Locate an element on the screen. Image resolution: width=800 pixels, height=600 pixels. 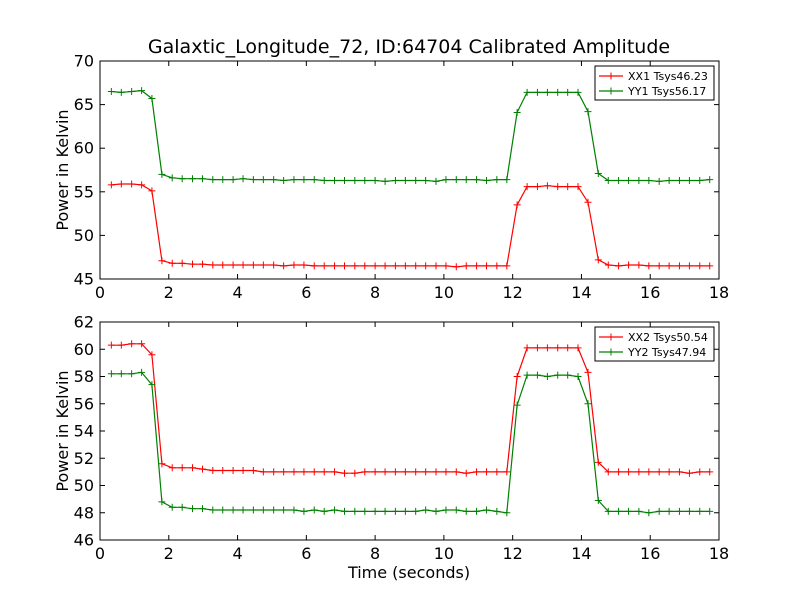
x-tick-label: 10 is located at coordinates (444, 553).